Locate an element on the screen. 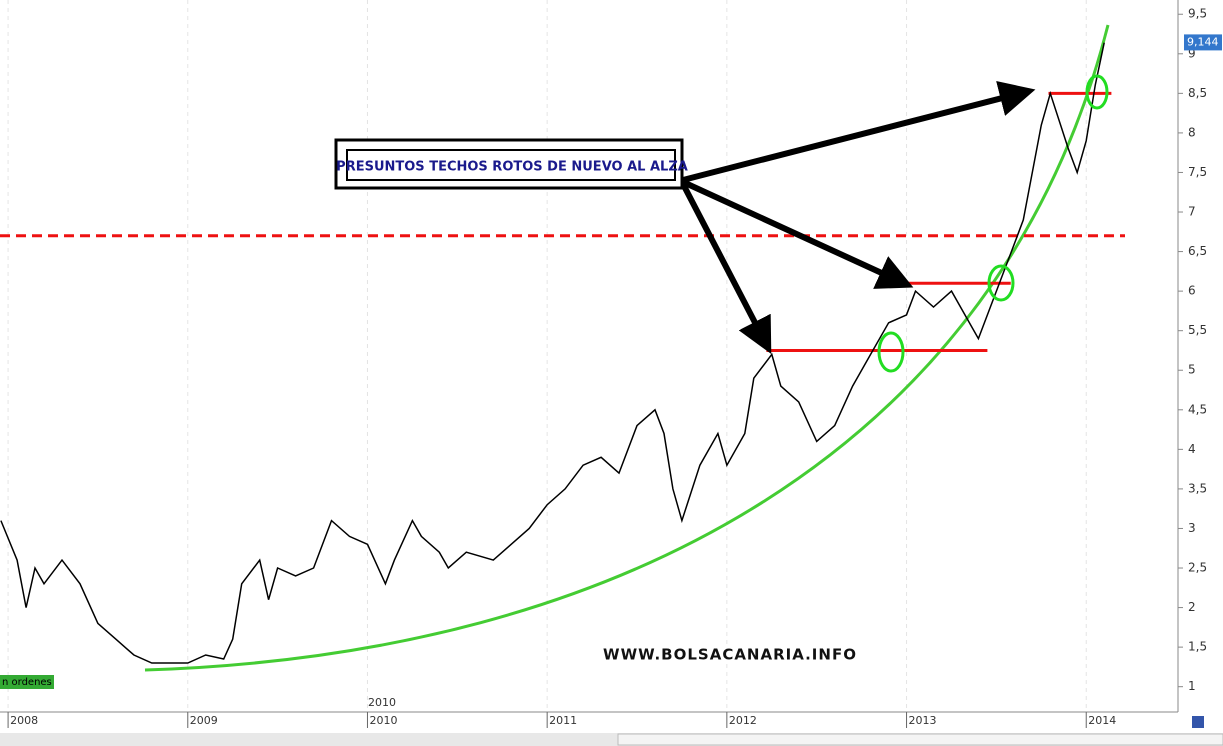  y-tick-label: 5,5 is located at coordinates (1197, 330).